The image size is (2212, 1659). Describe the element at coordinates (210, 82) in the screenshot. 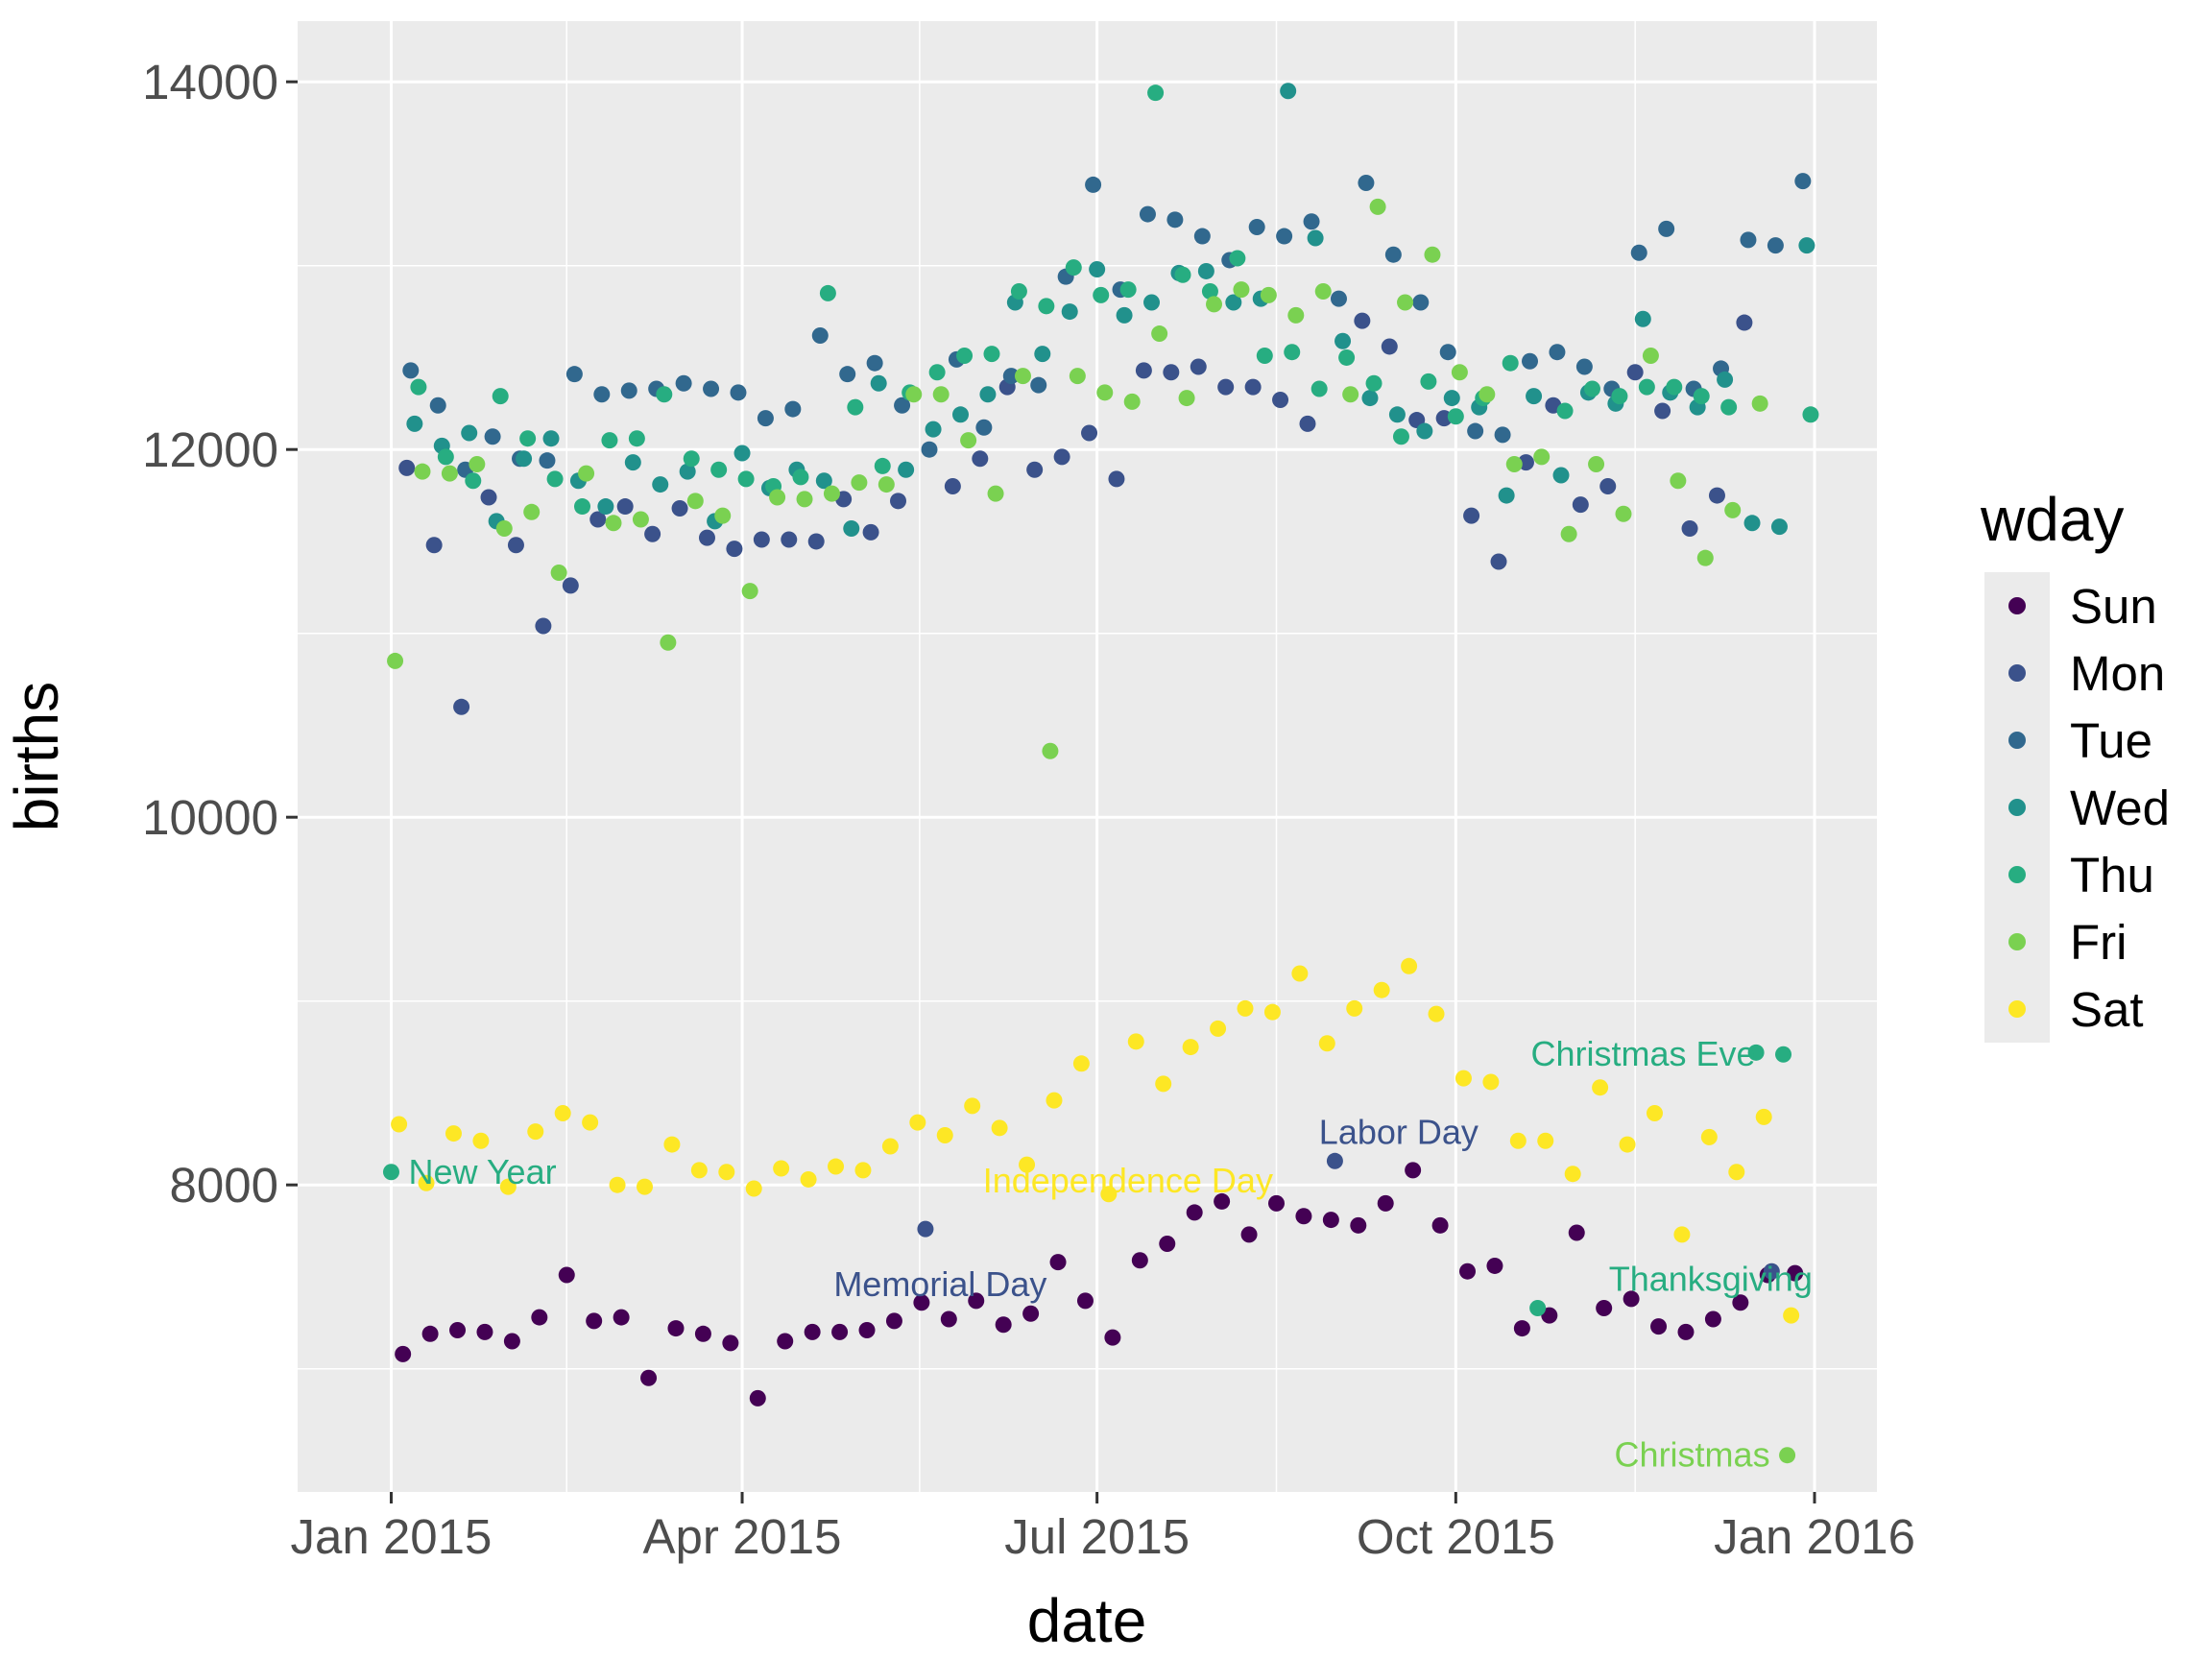

I see `y-tick-label: 14000` at that location.